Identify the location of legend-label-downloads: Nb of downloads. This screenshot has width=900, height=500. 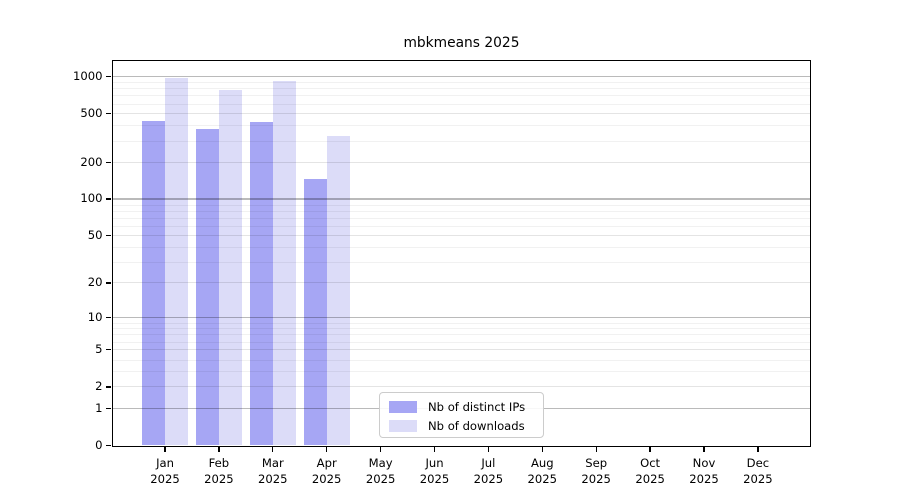
(476, 426).